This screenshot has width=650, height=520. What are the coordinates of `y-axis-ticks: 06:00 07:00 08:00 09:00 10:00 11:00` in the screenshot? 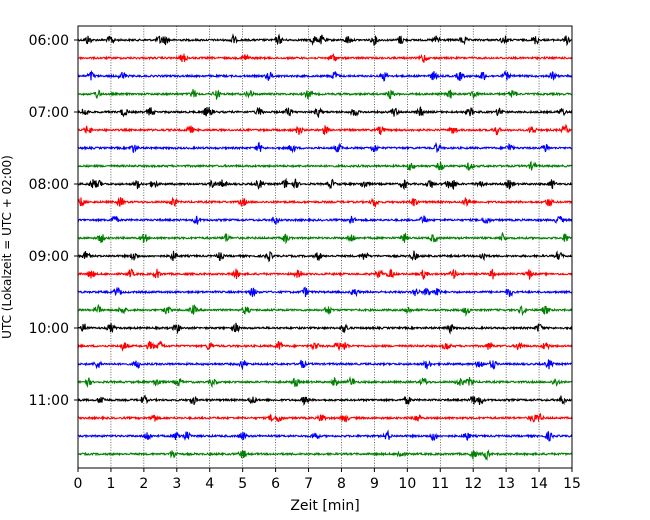 It's located at (53, 221).